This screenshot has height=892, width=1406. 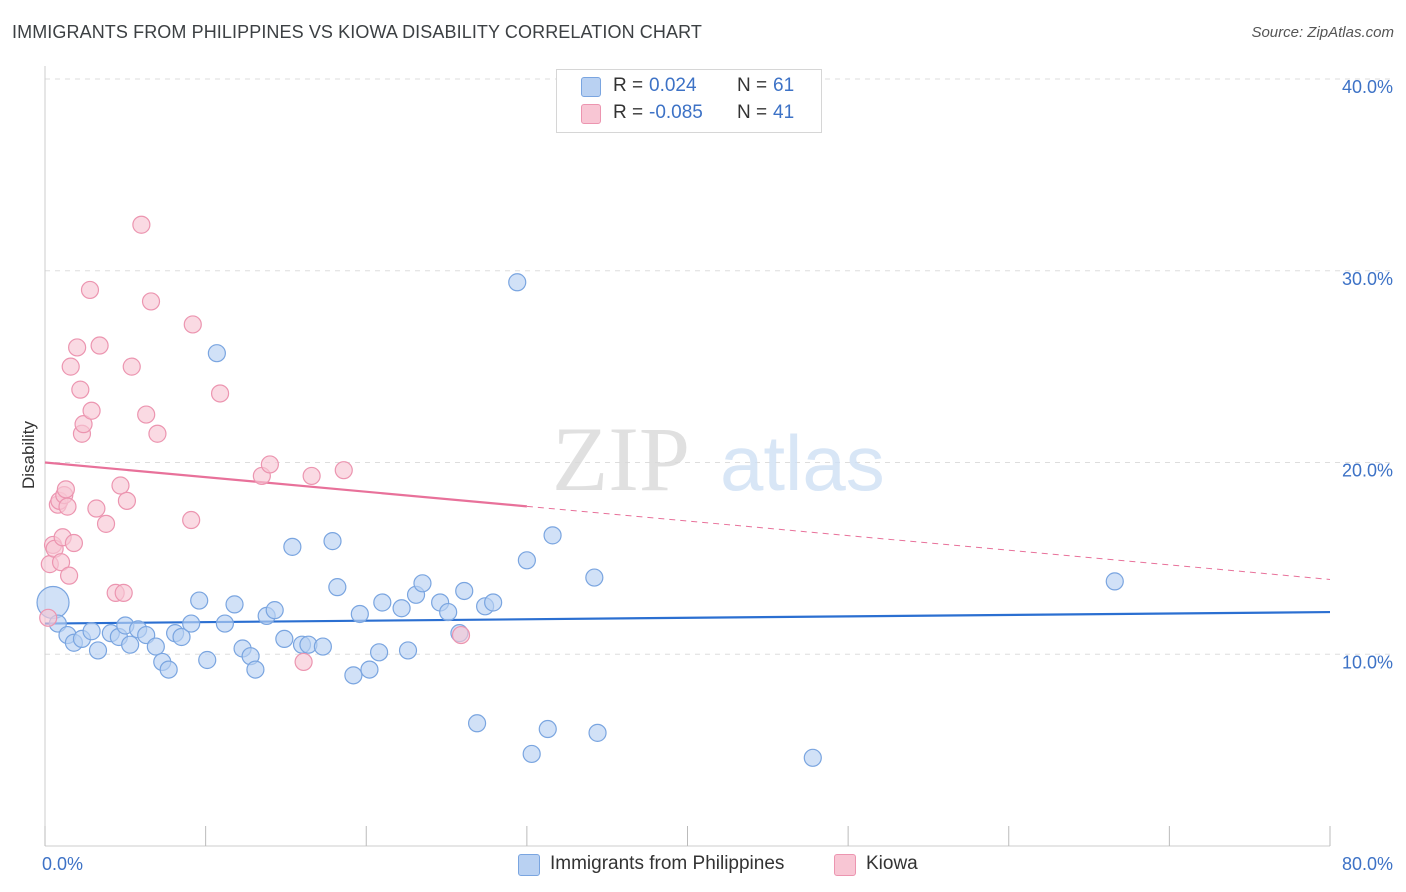 I want to click on kiowa-trend-line, so click(x=285, y=484).